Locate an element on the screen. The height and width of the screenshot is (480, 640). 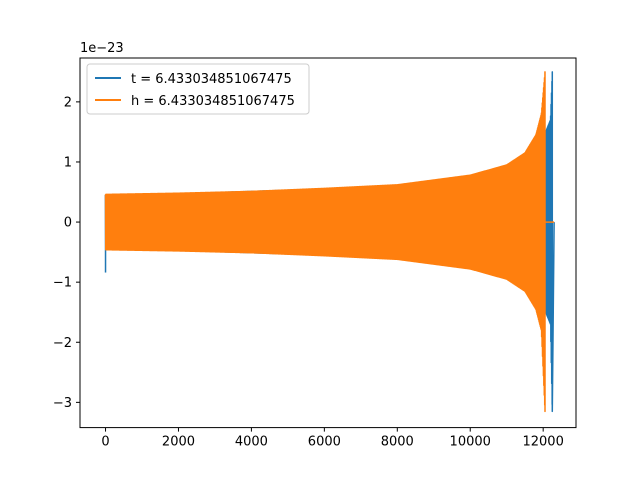
legend-label-1: h = 6.433034851067475 is located at coordinates (213, 101).